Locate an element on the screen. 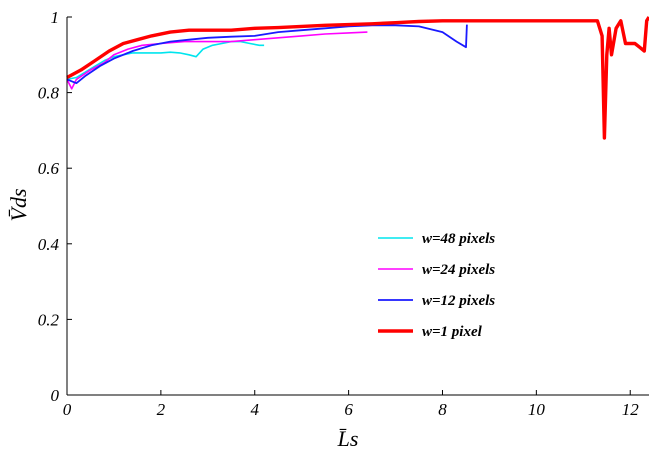 This screenshot has width=649, height=457. x-tick-label: 0 is located at coordinates (67, 409).